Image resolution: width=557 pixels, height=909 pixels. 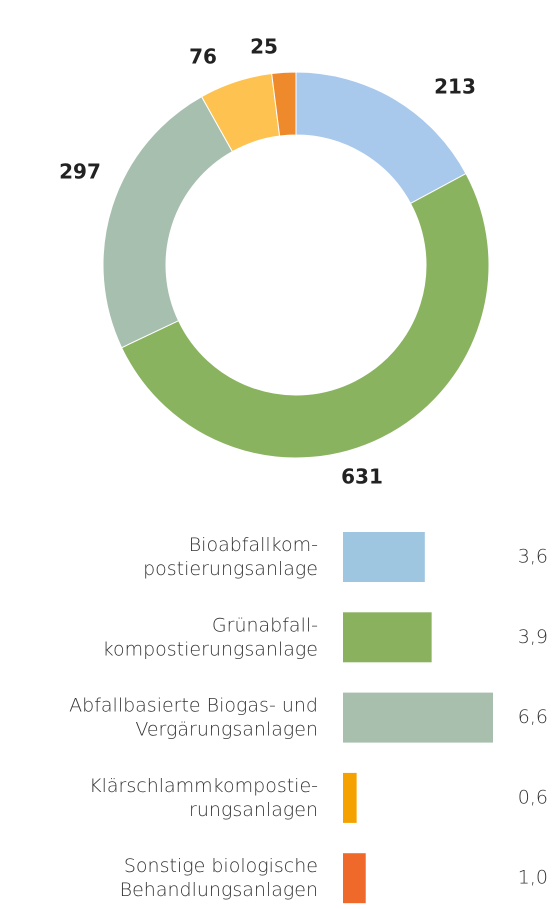 What do you see at coordinates (362, 477) in the screenshot?
I see `data-label: 631` at bounding box center [362, 477].